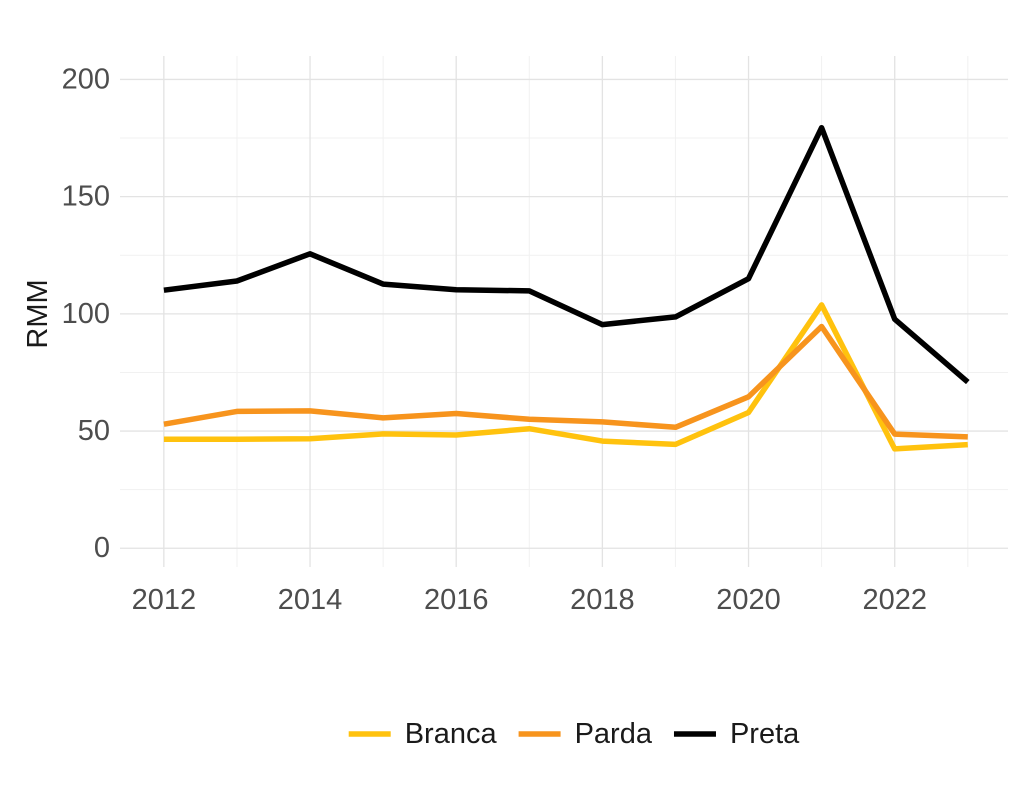 The height and width of the screenshot is (787, 1023). Describe the element at coordinates (456, 600) in the screenshot. I see `x-tick-label: 2016` at that location.